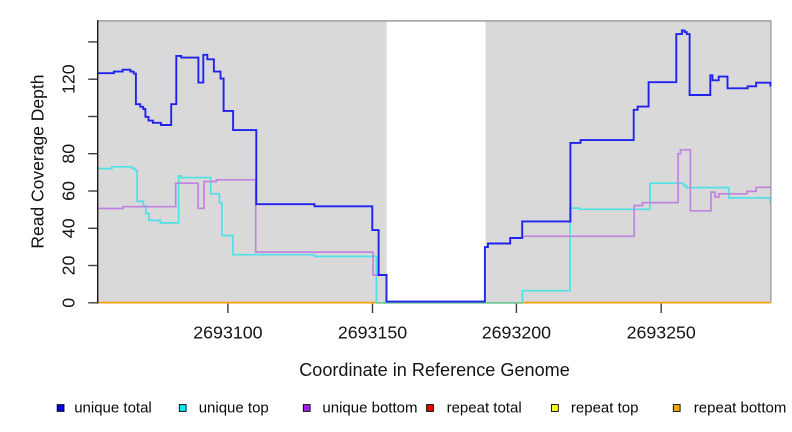 This screenshot has width=792, height=432. Describe the element at coordinates (69, 303) in the screenshot. I see `svg-text: 0` at that location.